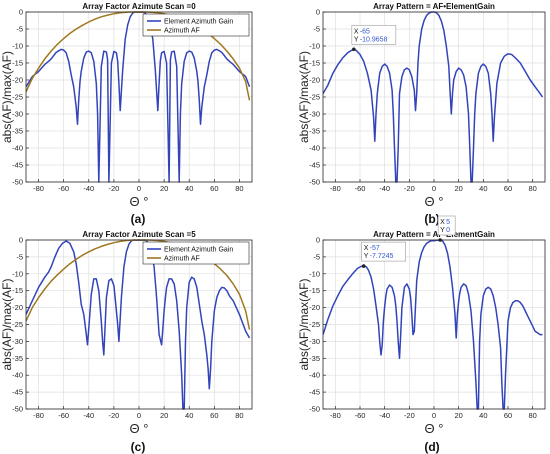  Describe the element at coordinates (434, 234) in the screenshot. I see `chart-title: Array Pattern = AF•ElementGain` at that location.